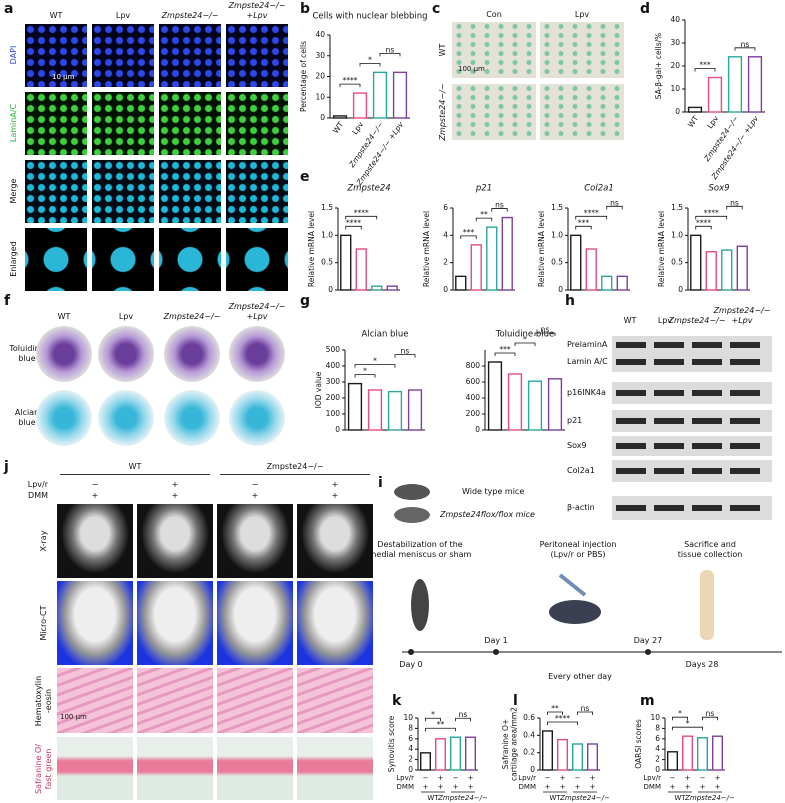 This screenshot has width=785, height=803. What do you see at coordinates (411, 652) in the screenshot?
I see `timeline-marker` at bounding box center [411, 652].